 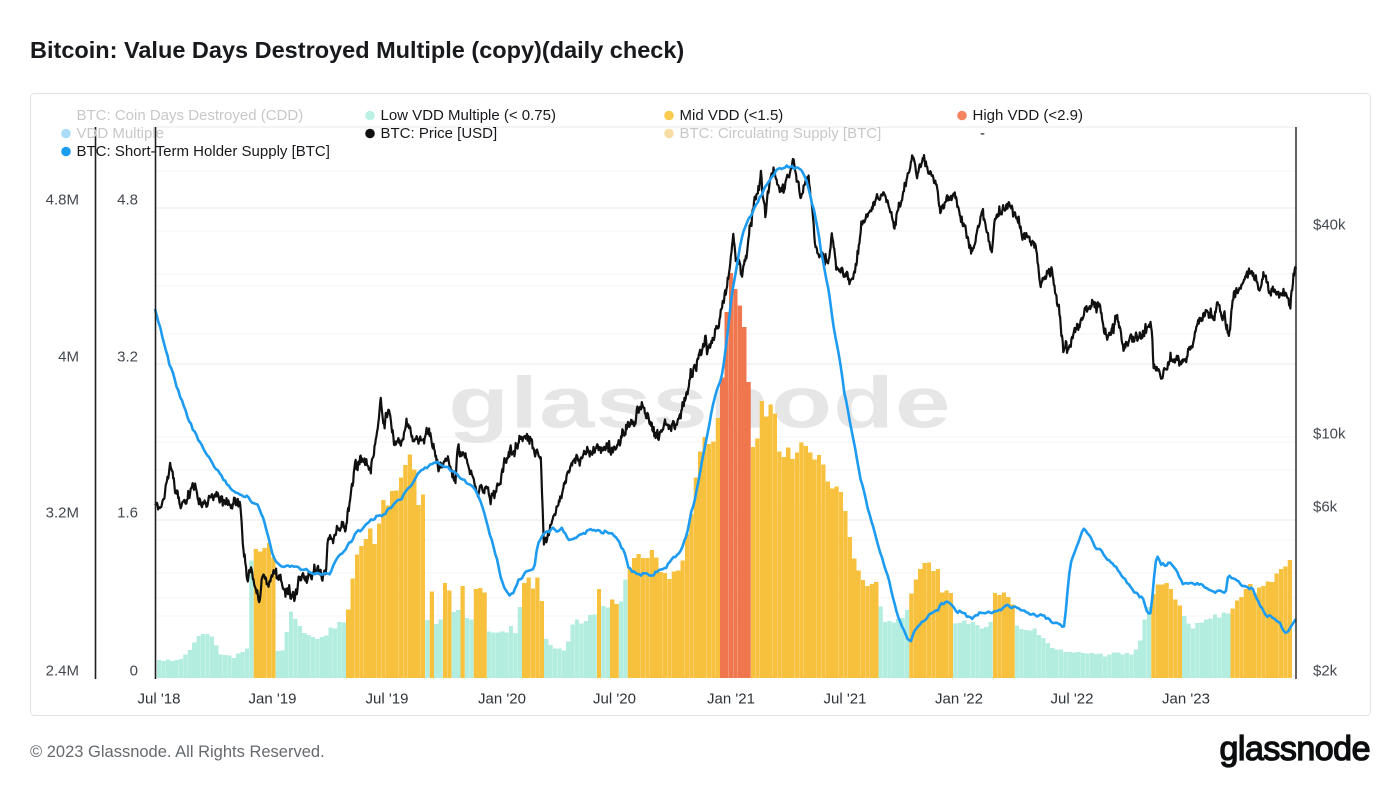 What do you see at coordinates (203, 151) in the screenshot?
I see `svg-text:BTC: Short-Term Holder Supply: BTC: Short-Term Holder Supply [BTC]` at bounding box center [203, 151].